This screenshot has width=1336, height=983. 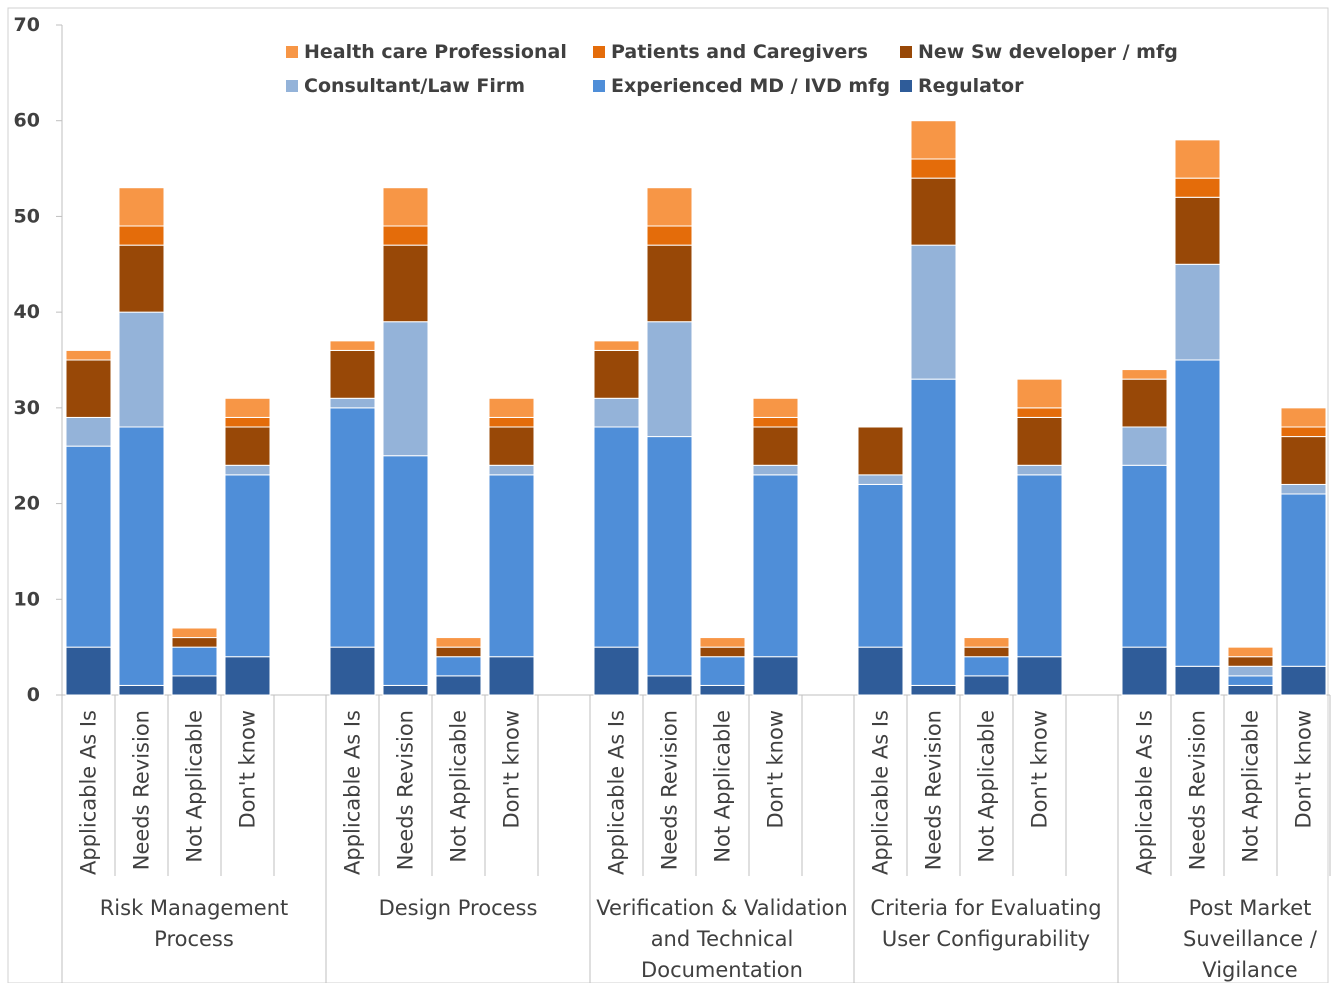 What do you see at coordinates (27, 312) in the screenshot?
I see `y-tick-label: 40` at bounding box center [27, 312].